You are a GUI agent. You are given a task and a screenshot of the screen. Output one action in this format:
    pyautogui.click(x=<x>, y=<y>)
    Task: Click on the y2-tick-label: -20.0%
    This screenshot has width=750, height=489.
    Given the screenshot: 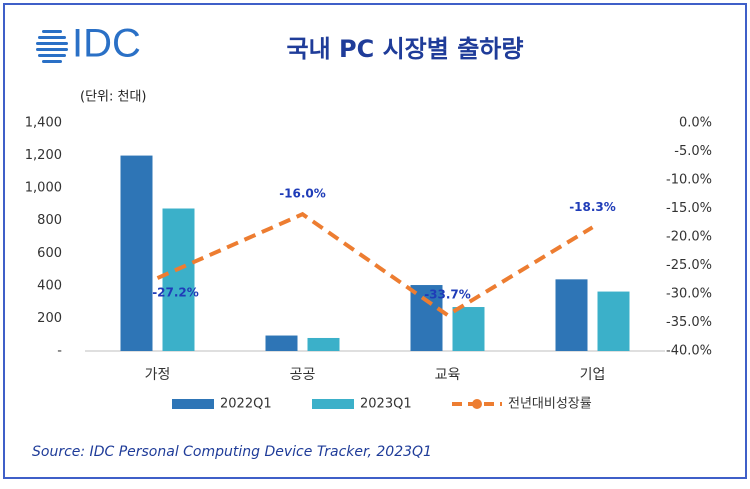 What is the action you would take?
    pyautogui.click(x=689, y=237)
    